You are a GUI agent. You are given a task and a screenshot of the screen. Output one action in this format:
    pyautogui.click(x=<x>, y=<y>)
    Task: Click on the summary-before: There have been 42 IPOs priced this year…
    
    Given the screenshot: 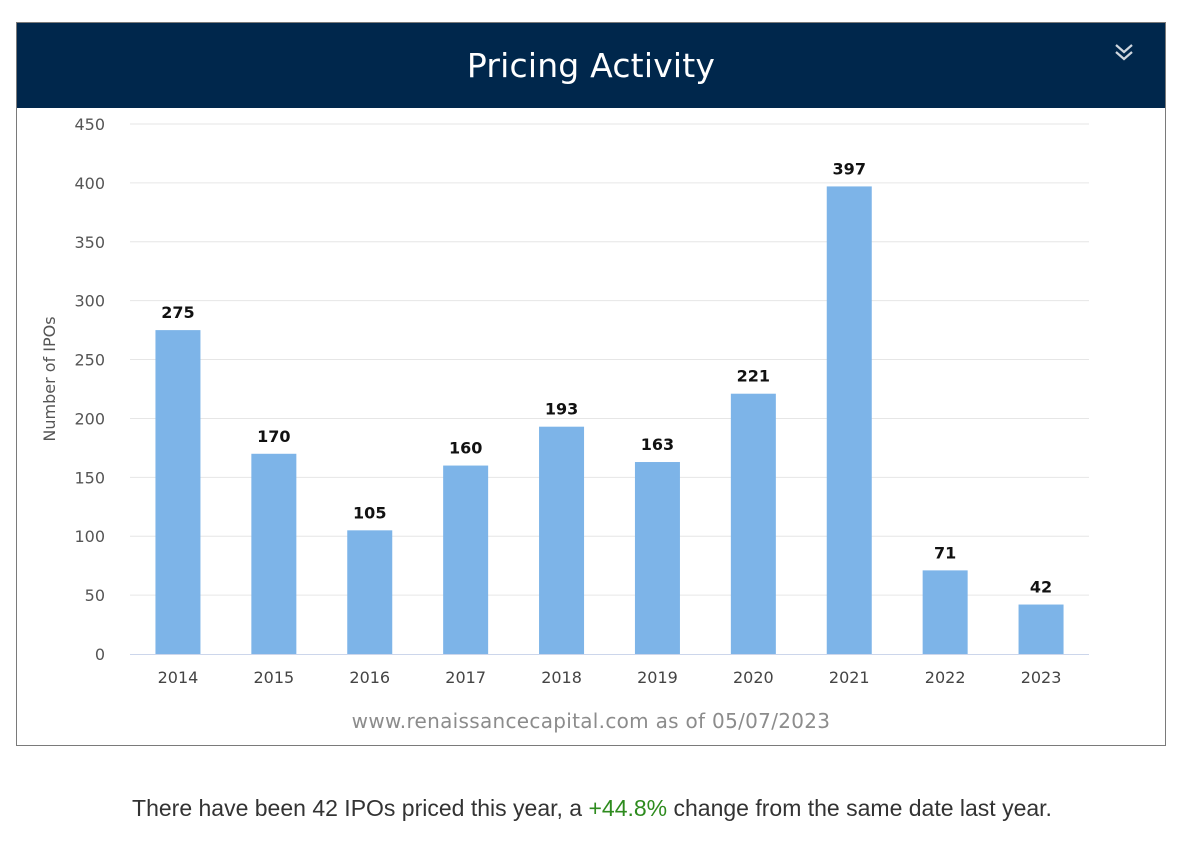 What is the action you would take?
    pyautogui.click(x=360, y=808)
    